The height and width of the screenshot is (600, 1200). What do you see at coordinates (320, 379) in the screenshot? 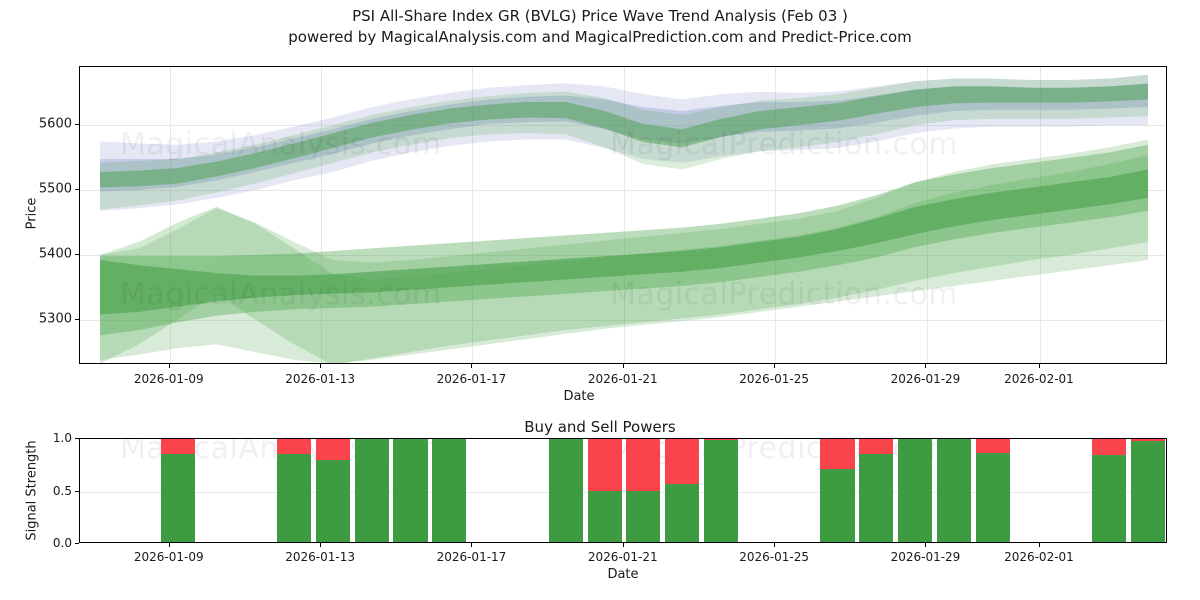
I see `price-x-tick-label: 2026-01-13` at bounding box center [320, 379].